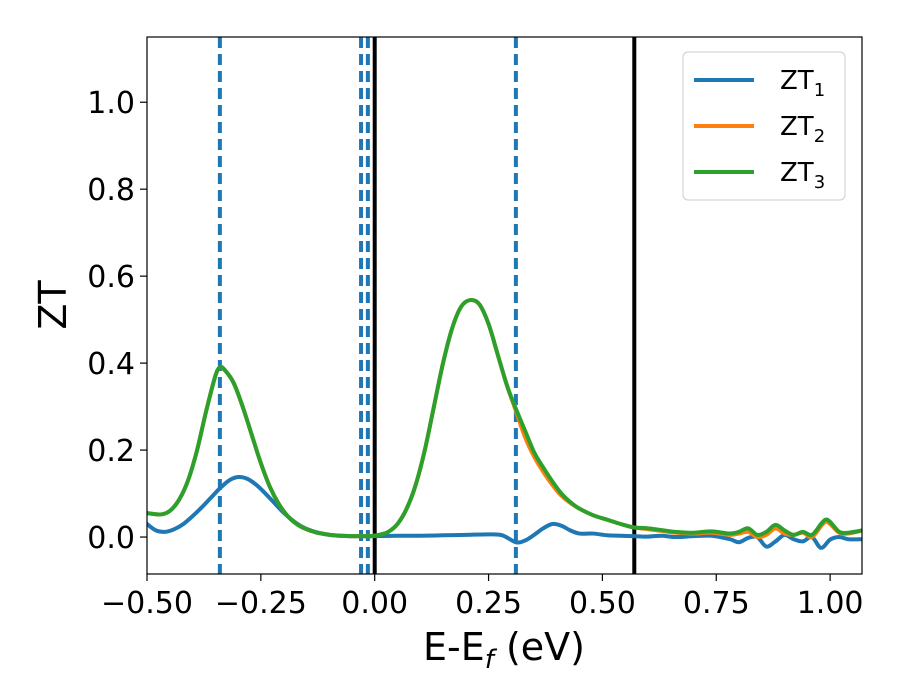 The height and width of the screenshot is (700, 900). What do you see at coordinates (111, 190) in the screenshot?
I see `y-tick-label: 0.8` at bounding box center [111, 190].